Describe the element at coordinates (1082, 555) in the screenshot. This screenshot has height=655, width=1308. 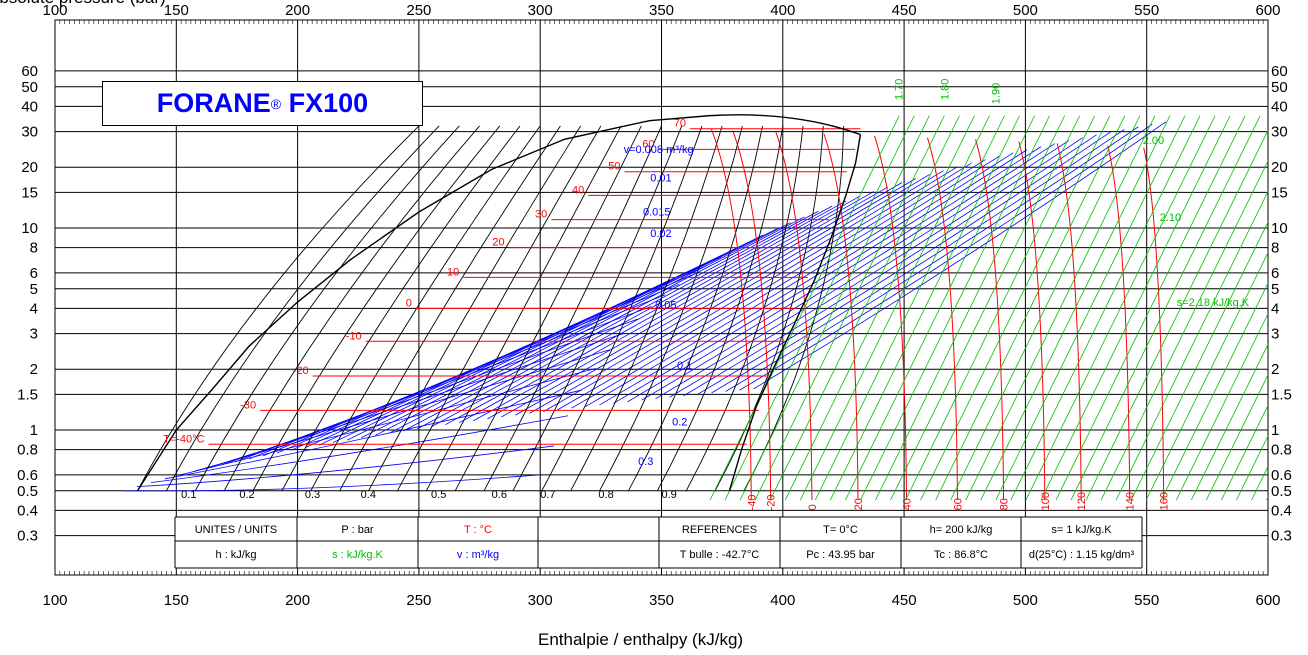
I see `units-cell: d(25°C) : 1.15 kg/dm³` at that location.